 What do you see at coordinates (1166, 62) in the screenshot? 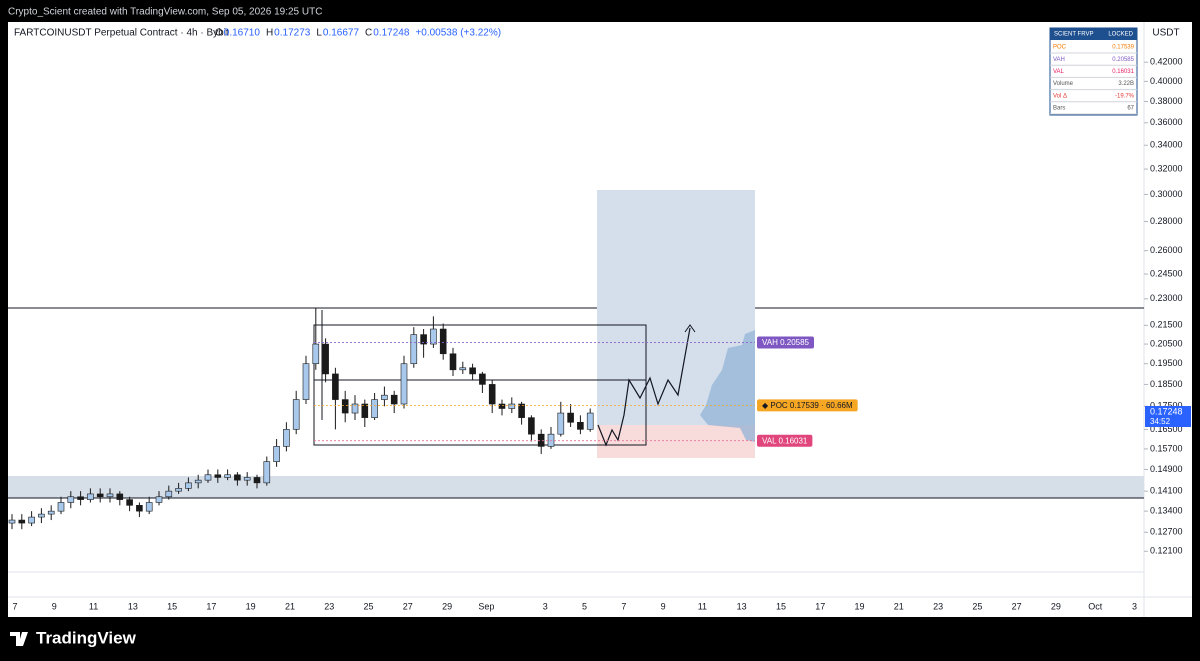
I see `y-tick-label: 0.42000` at bounding box center [1166, 62].